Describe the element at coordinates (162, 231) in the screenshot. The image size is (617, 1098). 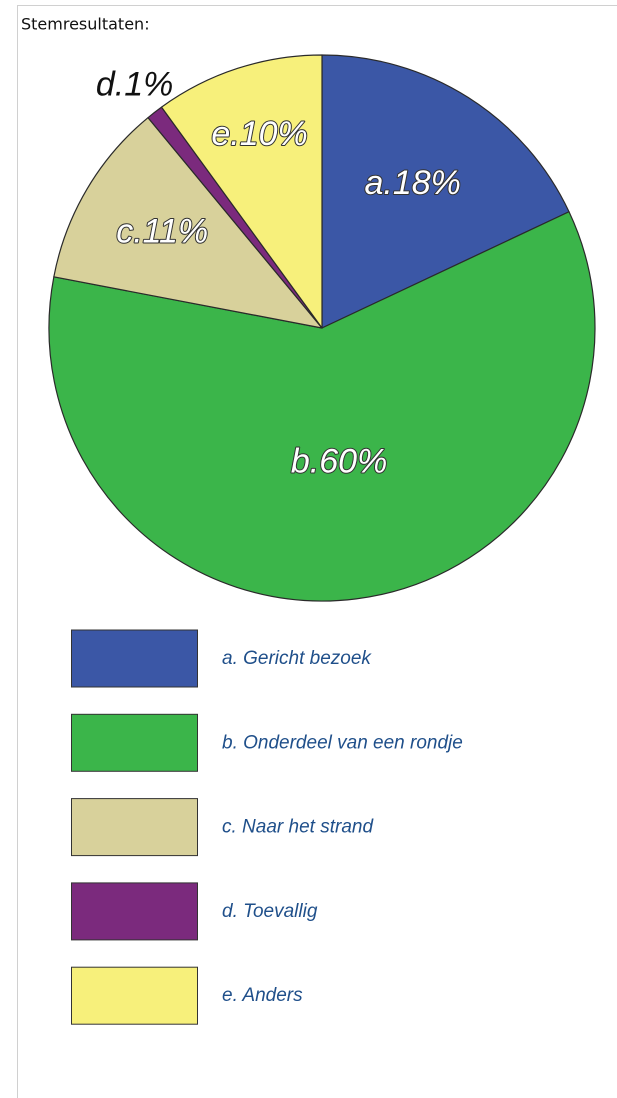
I see `slice-label: c.11%` at that location.